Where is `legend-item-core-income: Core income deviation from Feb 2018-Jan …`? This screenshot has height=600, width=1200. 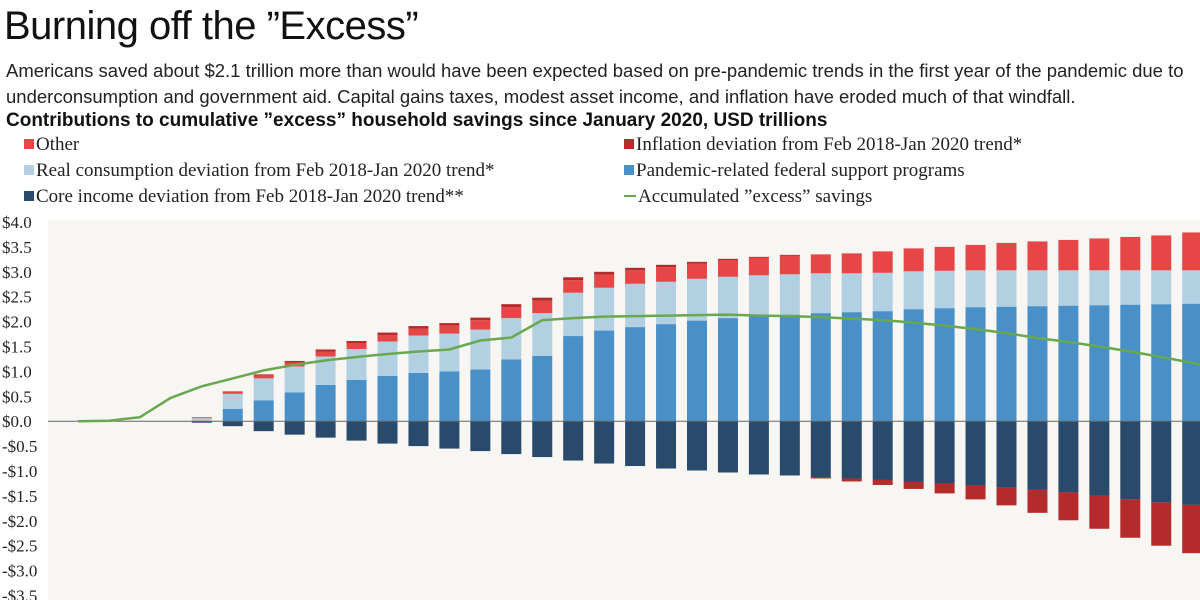
legend-item-core-income: Core income deviation from Feb 2018-Jan … is located at coordinates (244, 197).